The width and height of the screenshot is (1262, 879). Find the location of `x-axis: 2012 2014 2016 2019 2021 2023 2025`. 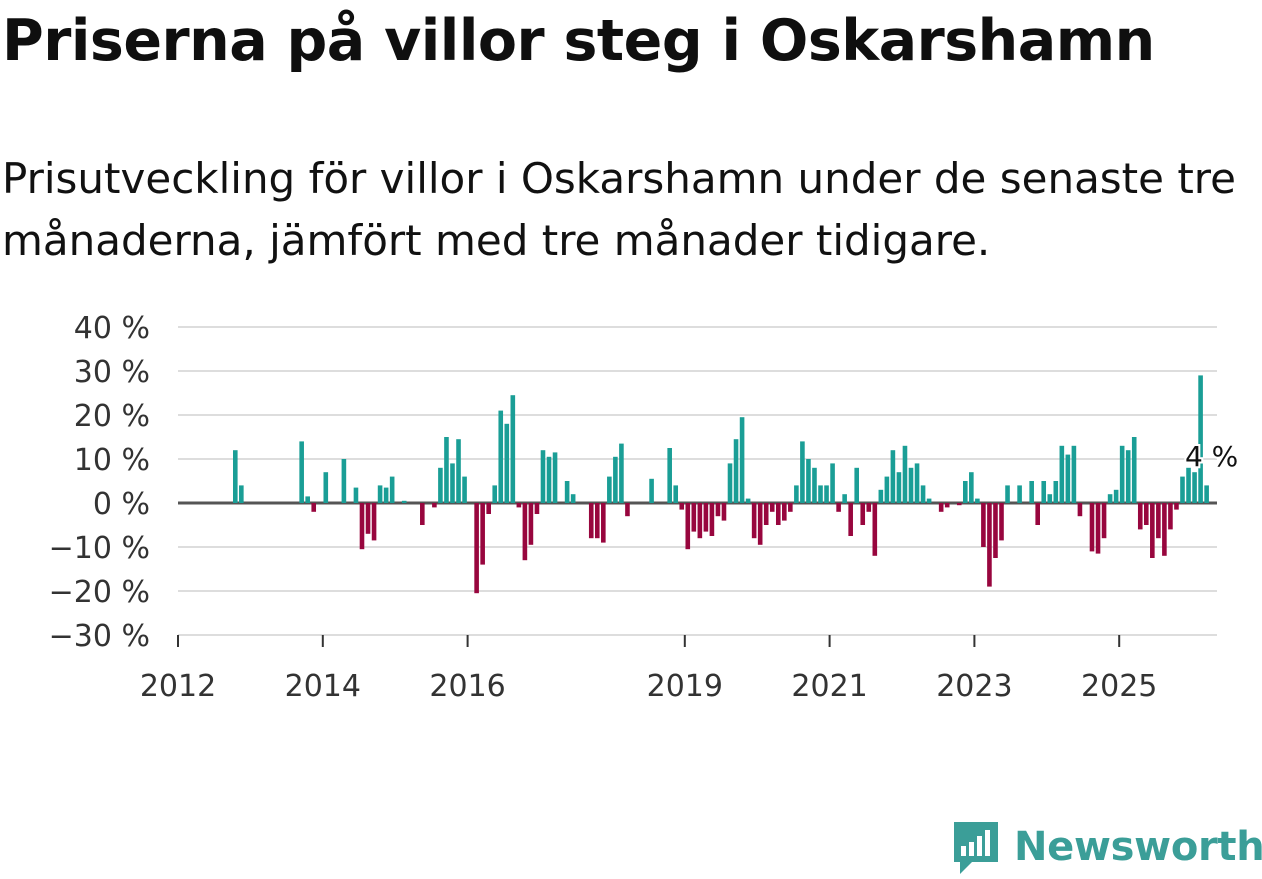

x-axis: 2012 2014 2016 2019 2021 2023 2025 is located at coordinates (648, 669).